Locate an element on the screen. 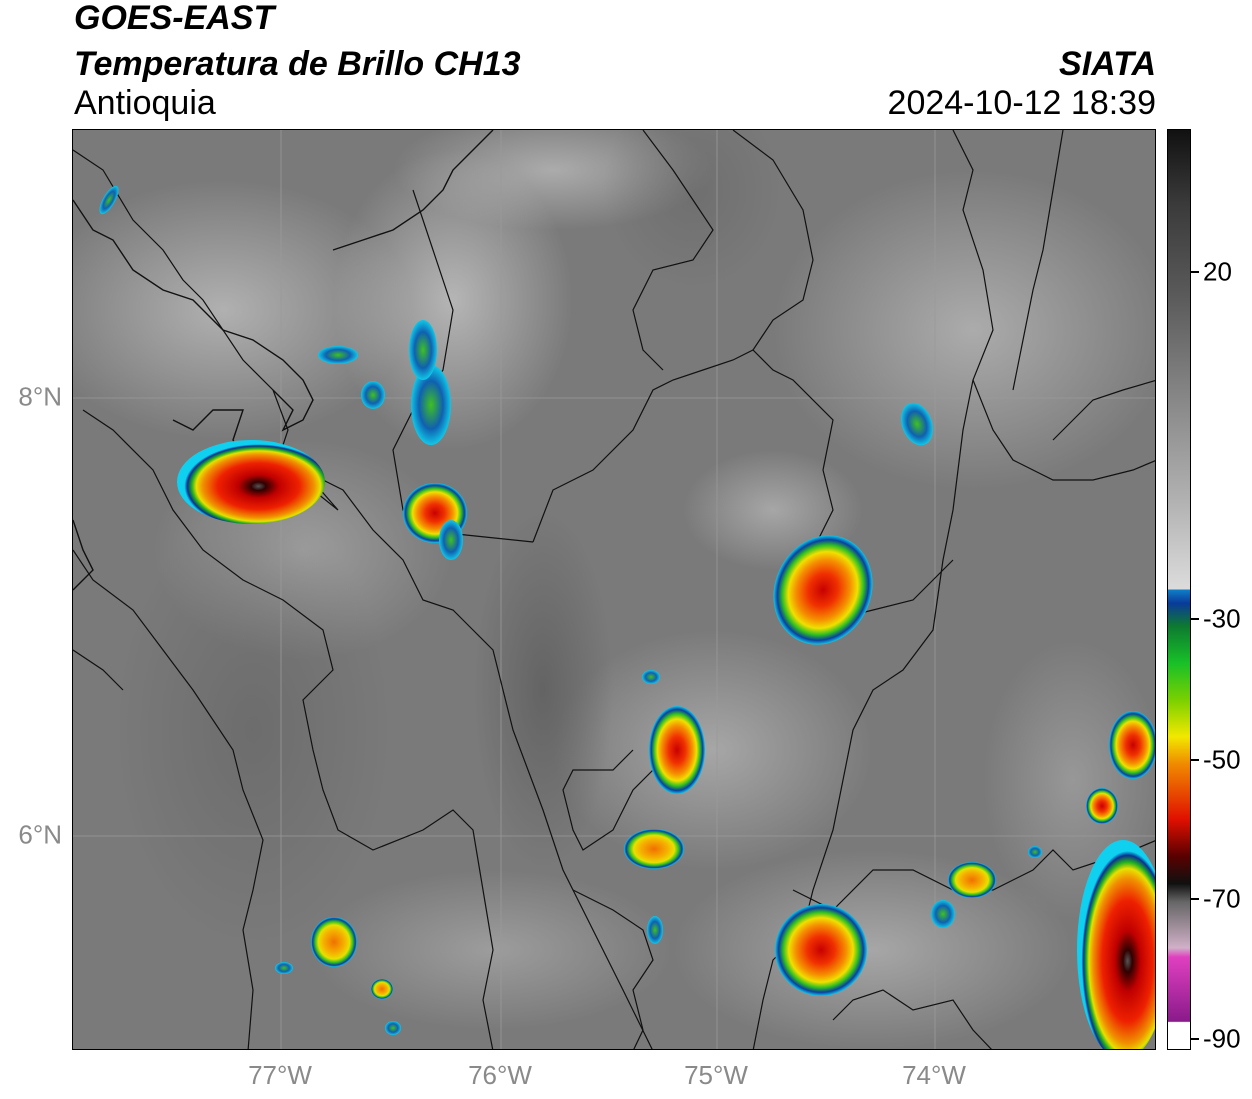 The image size is (1252, 1099). storm-cell-small-l is located at coordinates (338, 355).